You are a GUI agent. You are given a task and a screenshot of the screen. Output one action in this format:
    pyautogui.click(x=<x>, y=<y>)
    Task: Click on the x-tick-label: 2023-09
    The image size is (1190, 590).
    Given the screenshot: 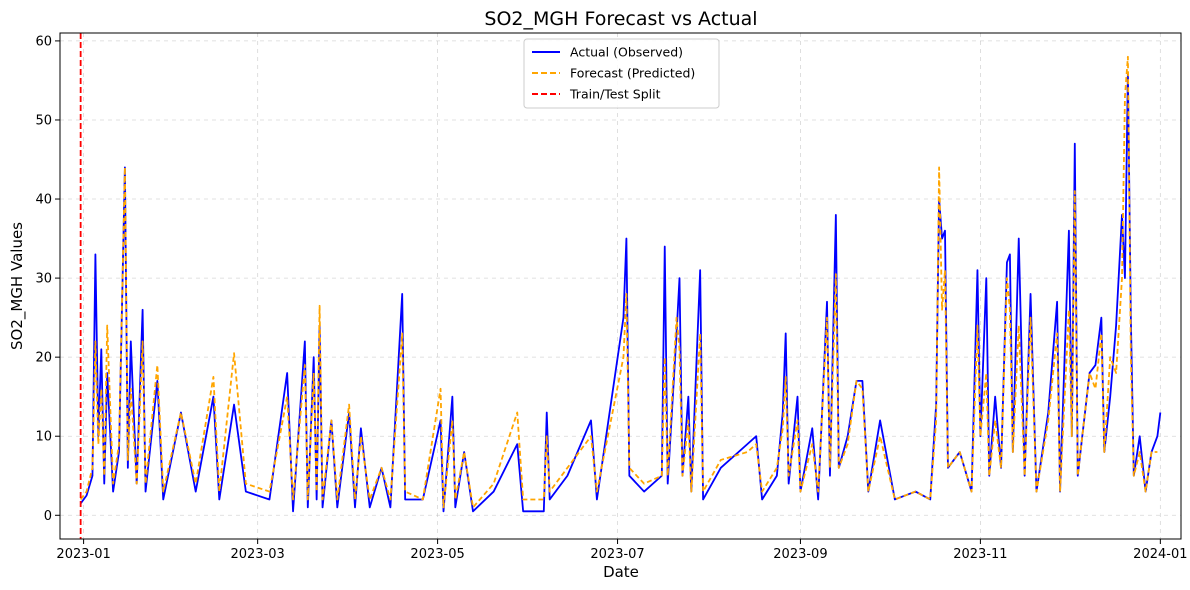 What is the action you would take?
    pyautogui.click(x=800, y=554)
    